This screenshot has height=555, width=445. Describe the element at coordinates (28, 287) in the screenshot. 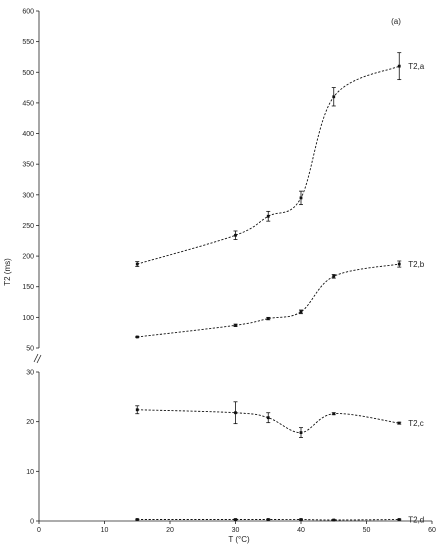

I see `upper-y-tick-label: 150` at that location.